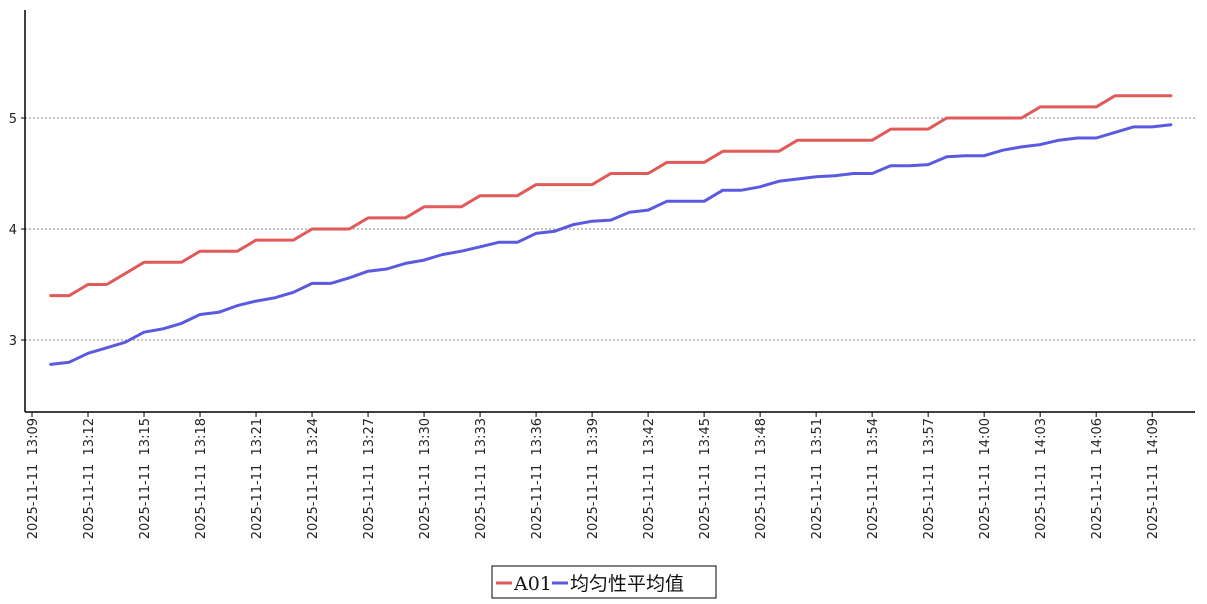  What do you see at coordinates (13, 230) in the screenshot?
I see `y-tick-label: 4` at bounding box center [13, 230].